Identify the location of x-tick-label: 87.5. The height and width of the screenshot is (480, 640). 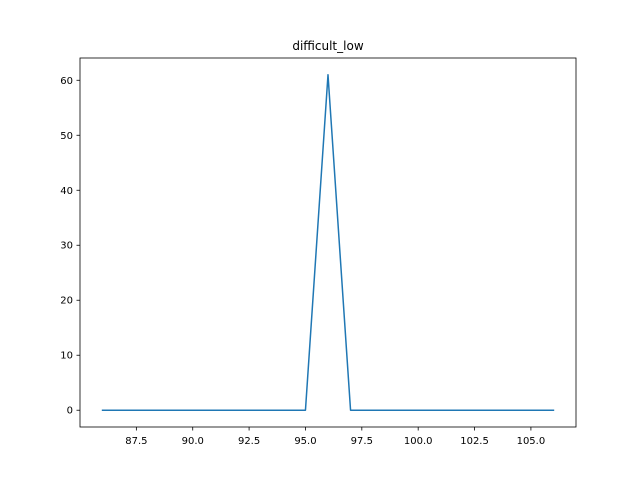
(136, 441).